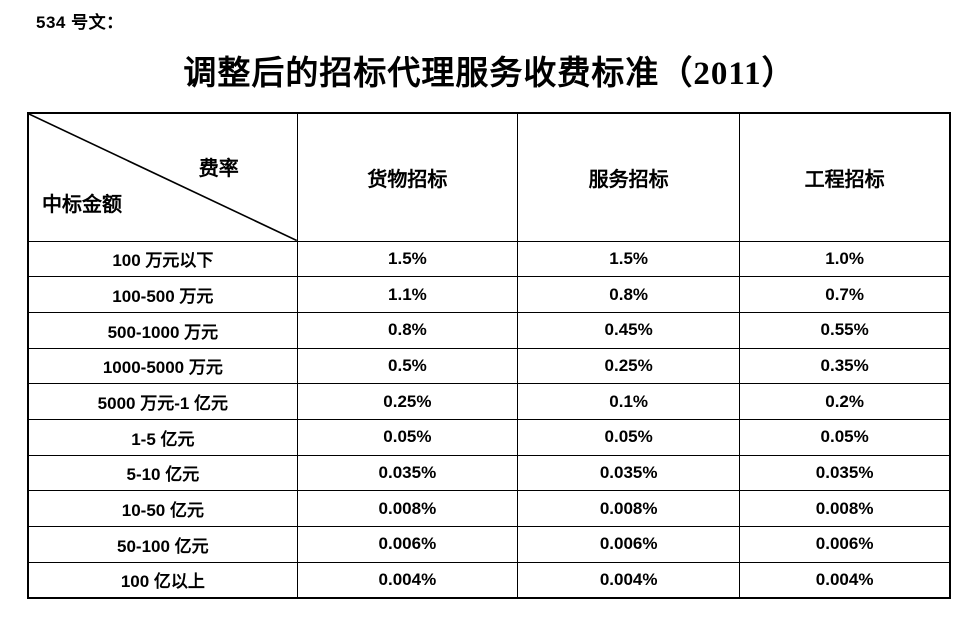 The image size is (979, 629). Describe the element at coordinates (629, 177) in the screenshot. I see `column-header-services: 服务招标` at that location.